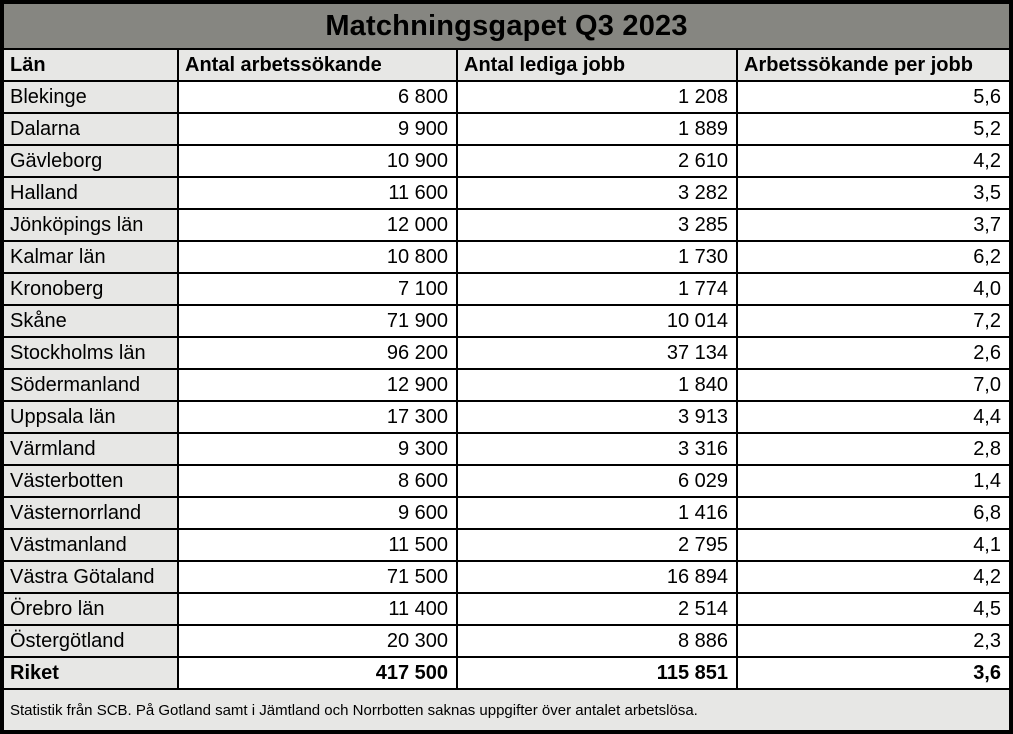 The width and height of the screenshot is (1013, 734). Describe the element at coordinates (91, 449) in the screenshot. I see `county-cell: Värmland` at that location.